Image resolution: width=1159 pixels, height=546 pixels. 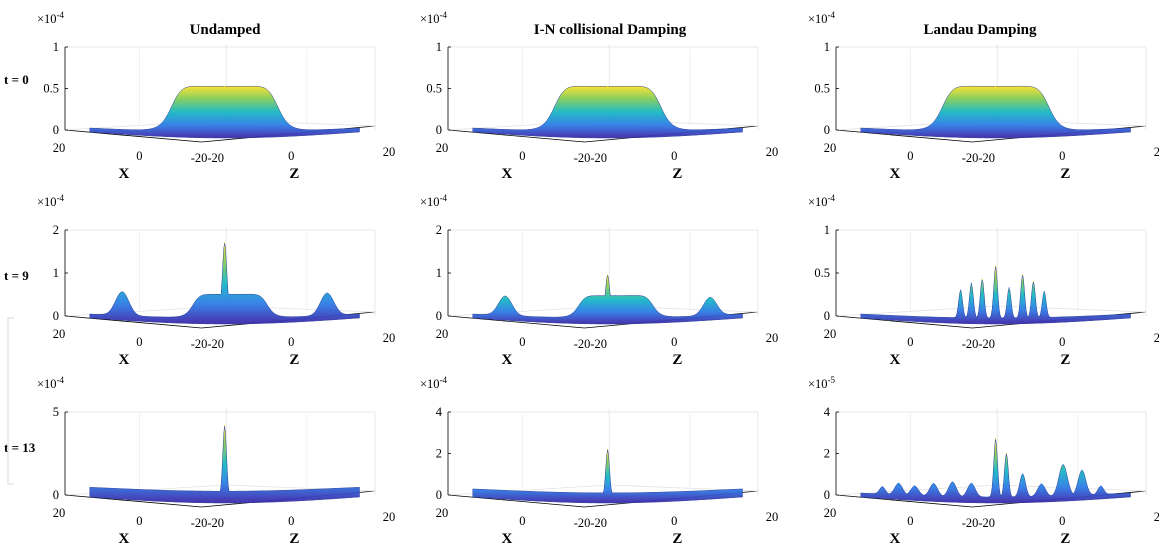 I want to click on column-title-in-collisional-damping: I-N collisional Damping, so click(x=610, y=30).